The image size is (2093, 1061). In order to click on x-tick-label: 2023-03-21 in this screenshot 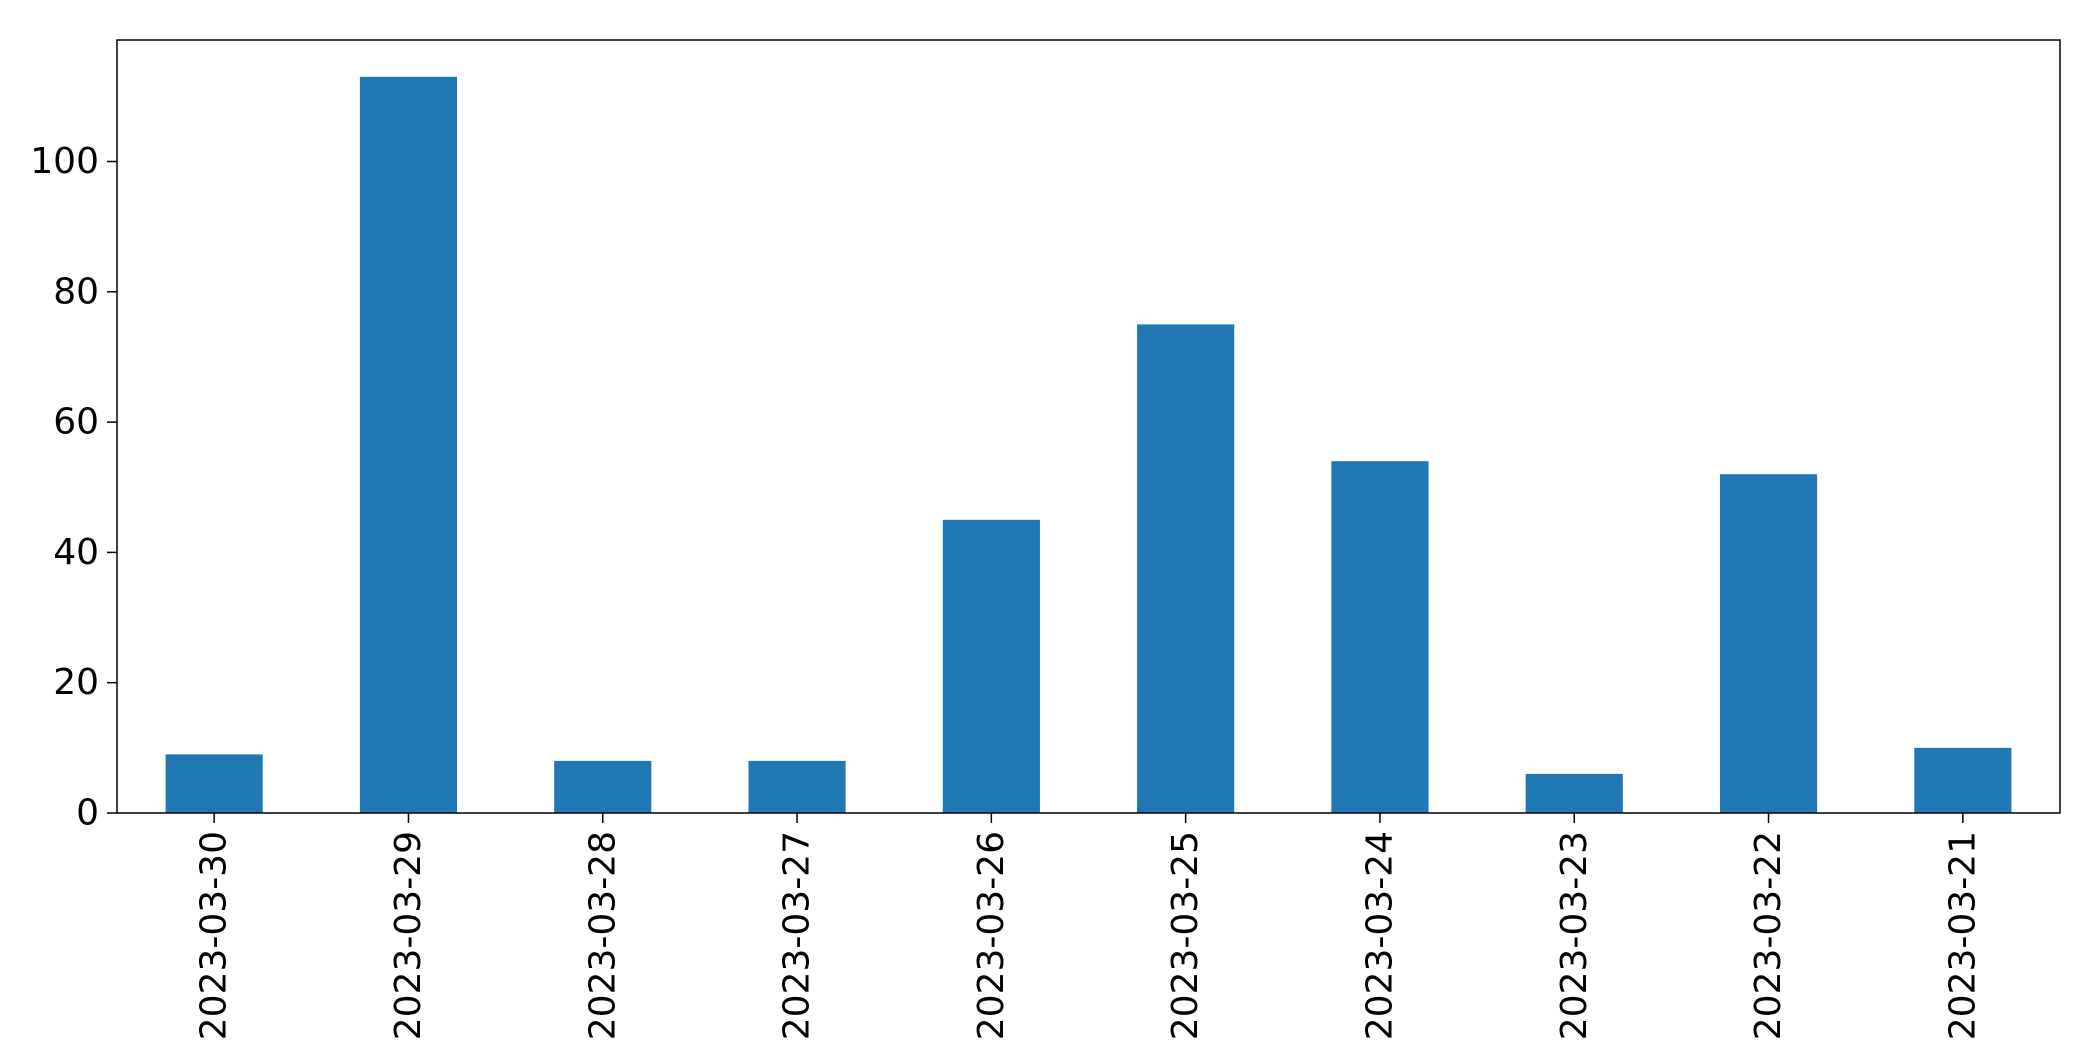, I will do `click(1962, 935)`.